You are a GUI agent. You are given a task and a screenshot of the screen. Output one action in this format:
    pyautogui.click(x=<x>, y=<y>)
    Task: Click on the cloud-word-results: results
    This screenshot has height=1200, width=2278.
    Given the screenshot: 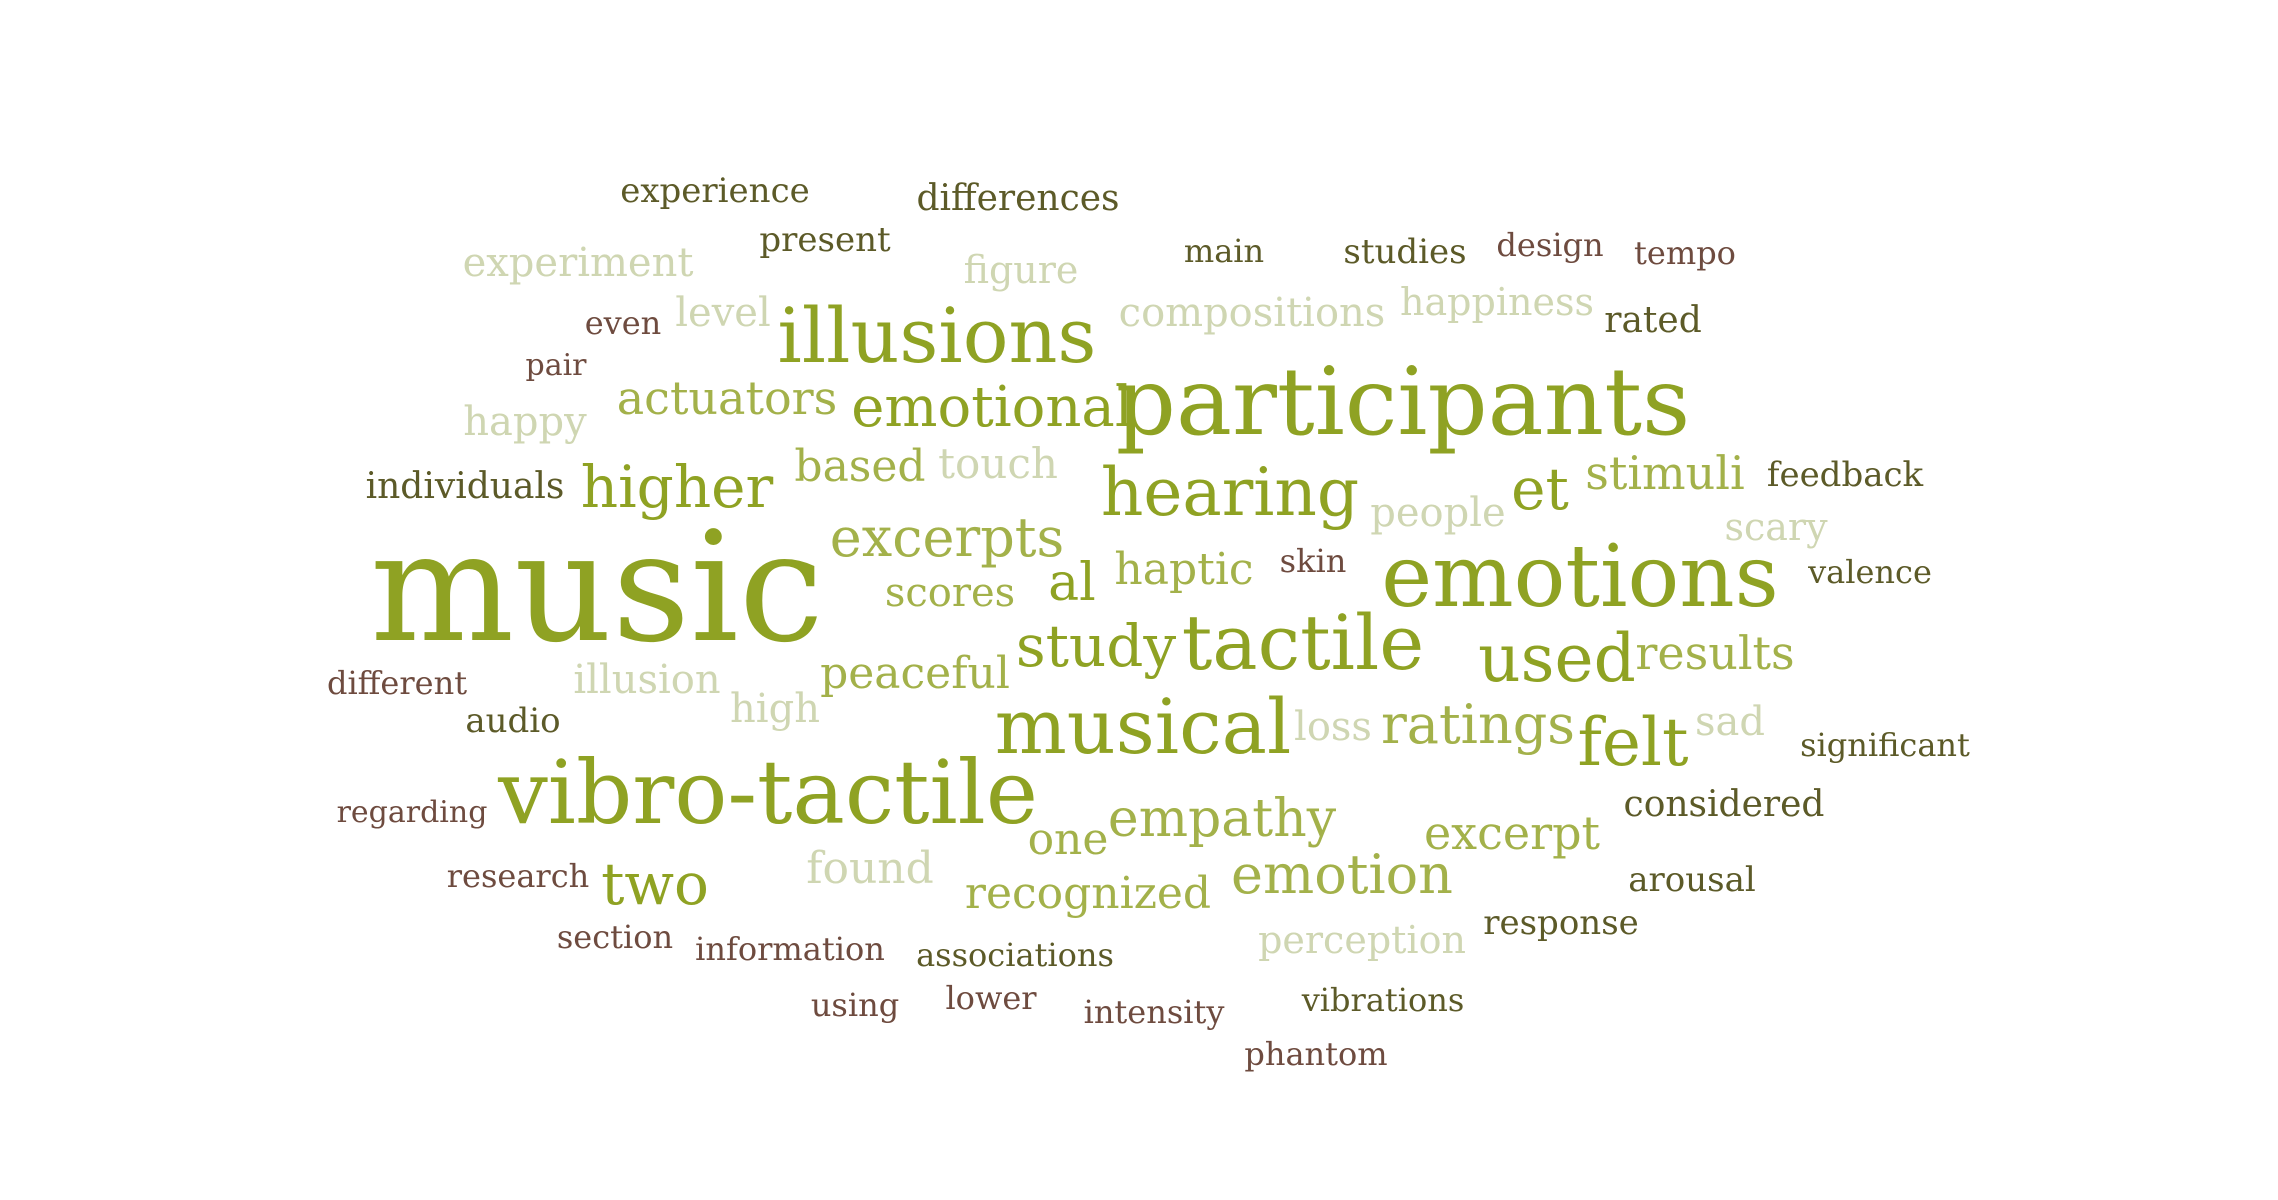 What is the action you would take?
    pyautogui.click(x=1715, y=653)
    